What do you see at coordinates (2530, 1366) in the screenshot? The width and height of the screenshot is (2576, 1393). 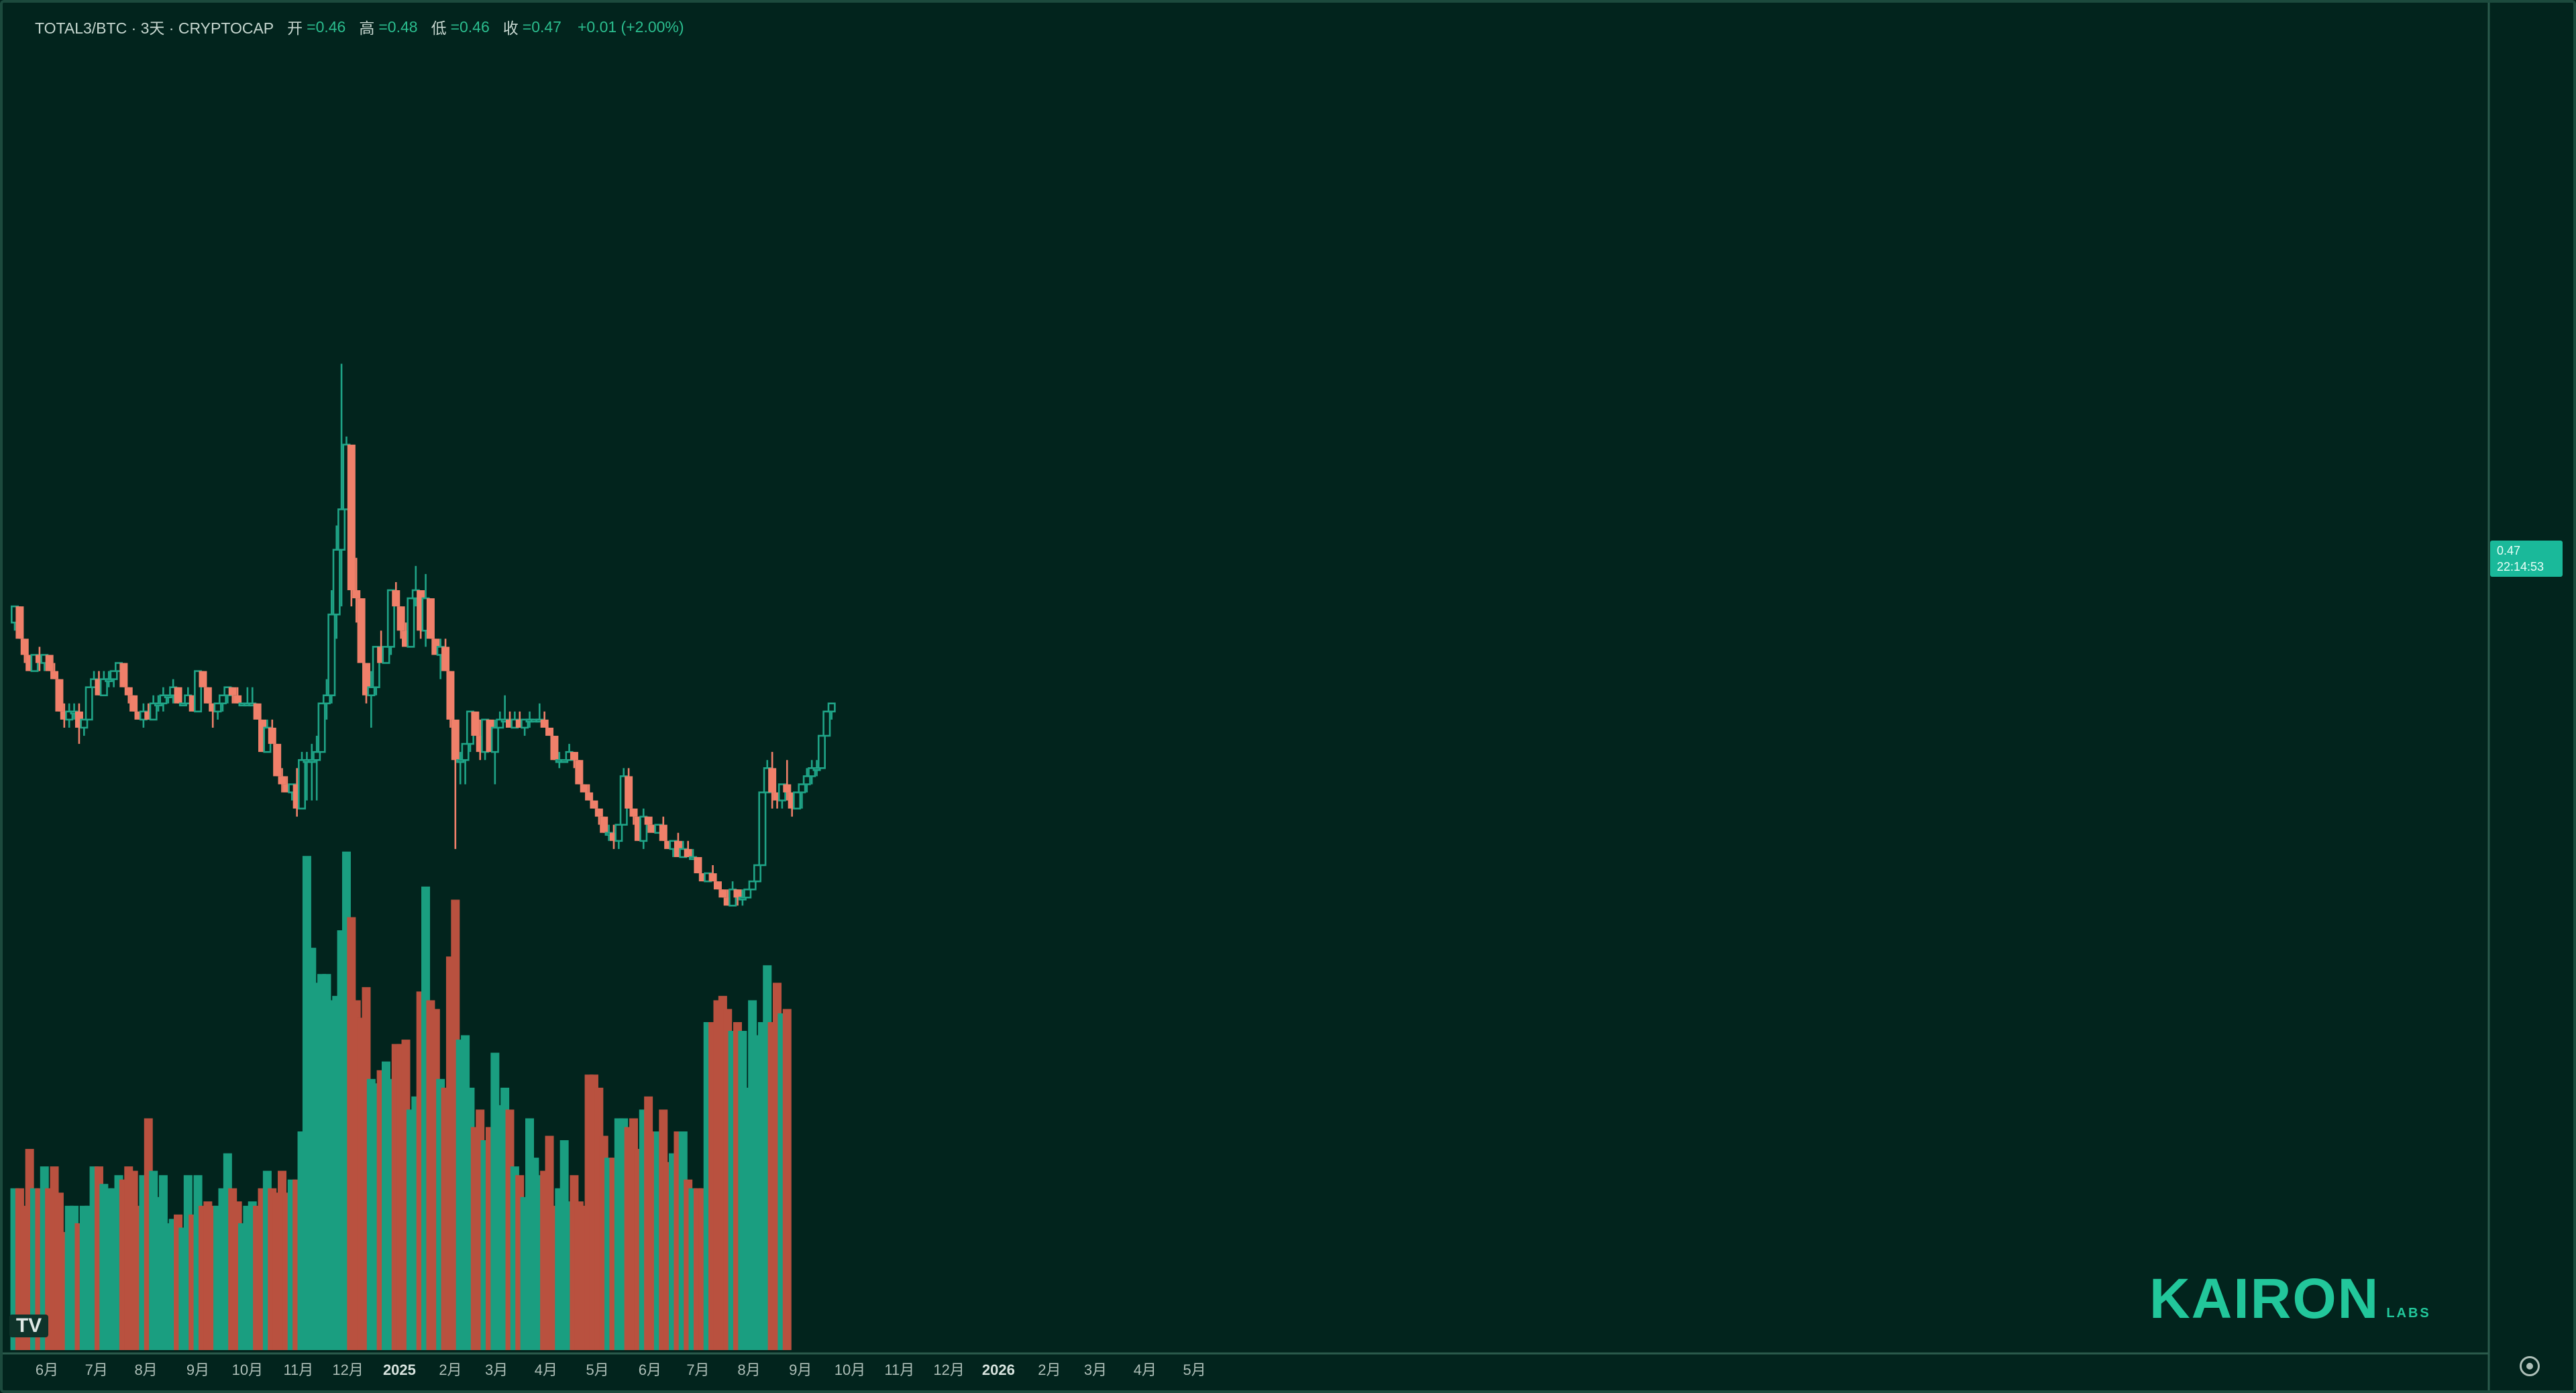 I see `gear-icon` at bounding box center [2530, 1366].